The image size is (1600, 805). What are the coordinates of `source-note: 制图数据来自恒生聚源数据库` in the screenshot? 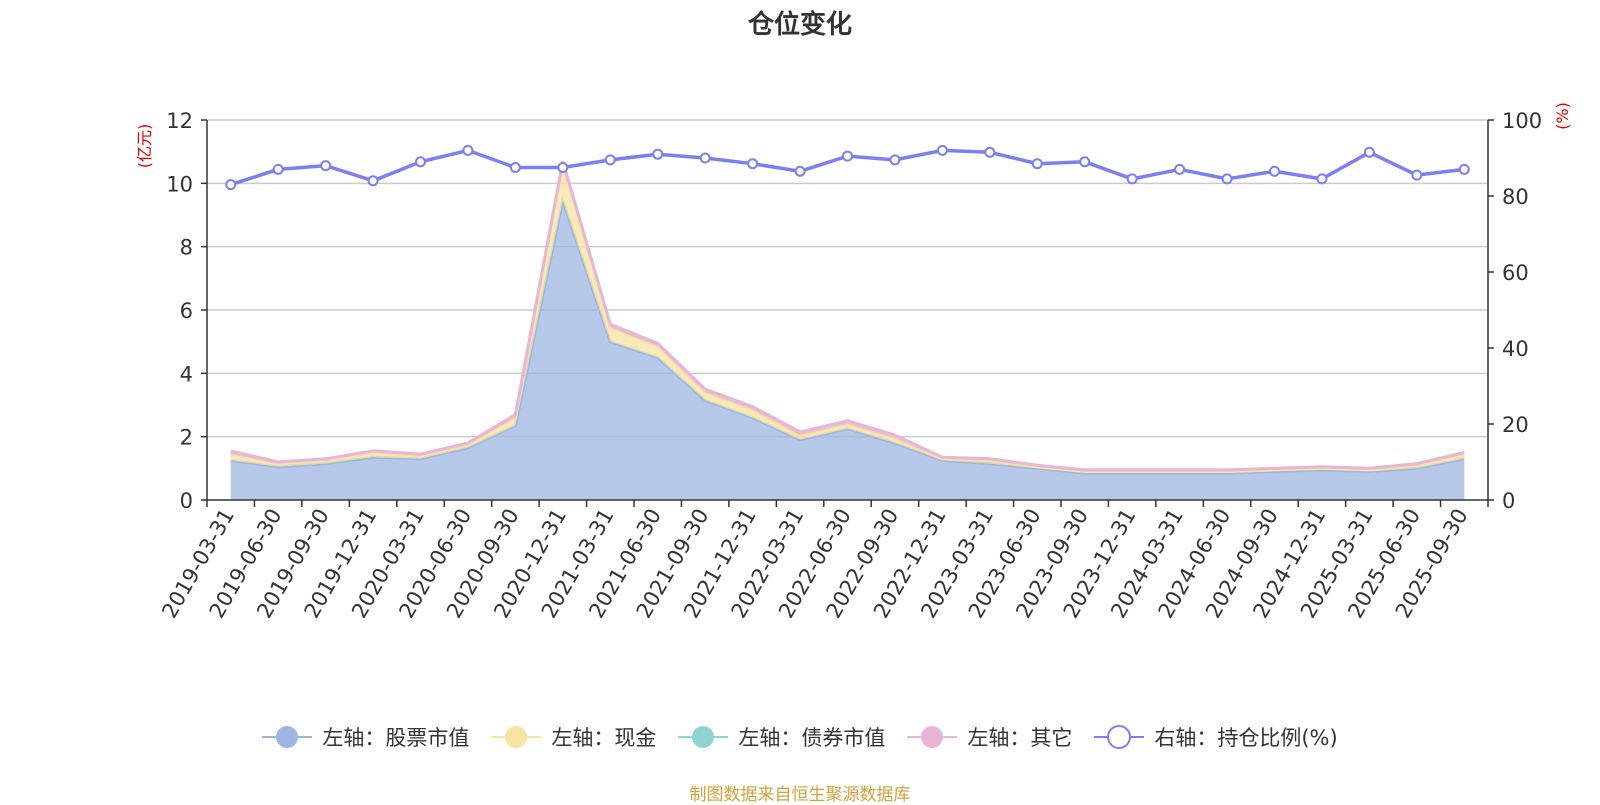 It's located at (800, 795).